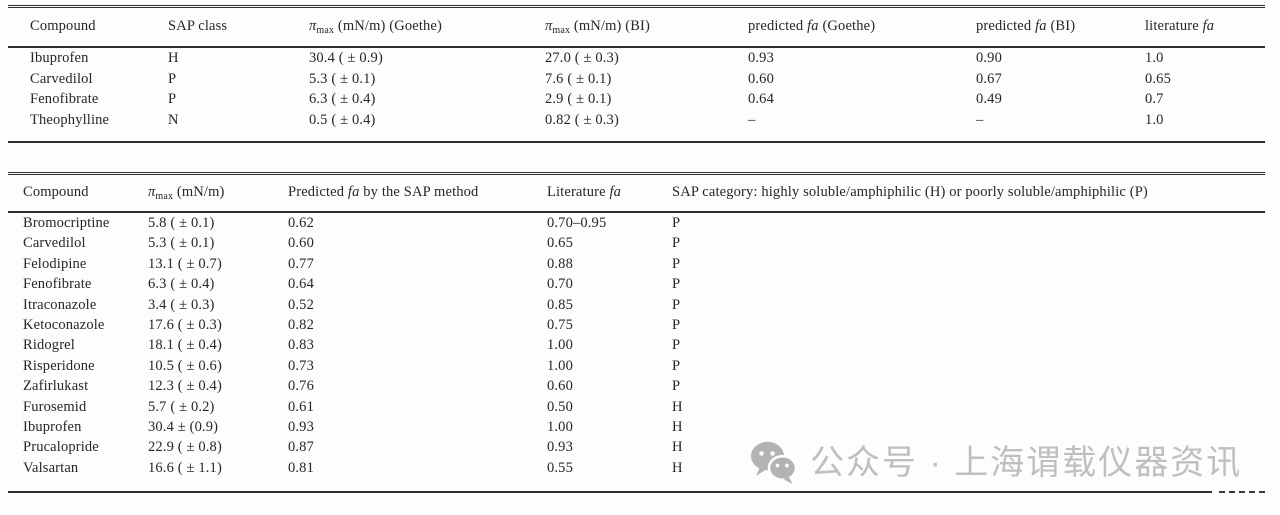  Describe the element at coordinates (560, 447) in the screenshot. I see `cell-literature-fa: 0.93` at that location.